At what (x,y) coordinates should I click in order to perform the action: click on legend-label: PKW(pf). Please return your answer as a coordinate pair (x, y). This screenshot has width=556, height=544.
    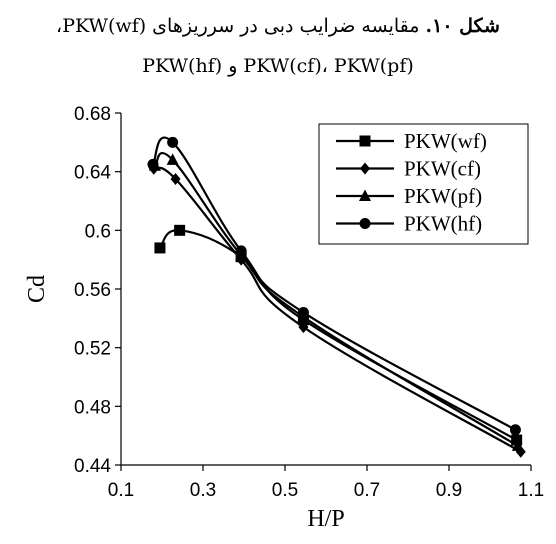
    Looking at the image, I should click on (443, 196).